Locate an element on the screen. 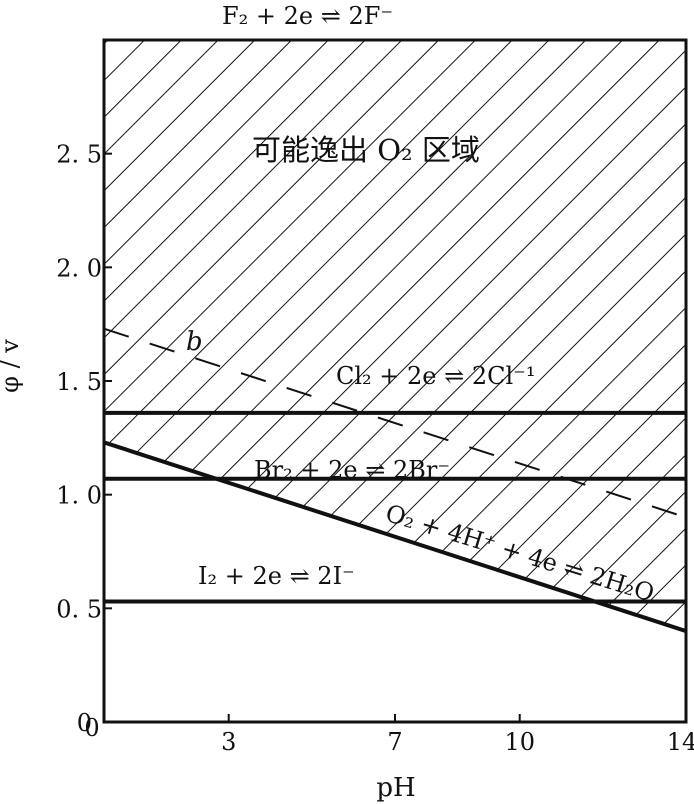 This screenshot has width=694, height=804. origin-label: 0 is located at coordinates (91, 728).